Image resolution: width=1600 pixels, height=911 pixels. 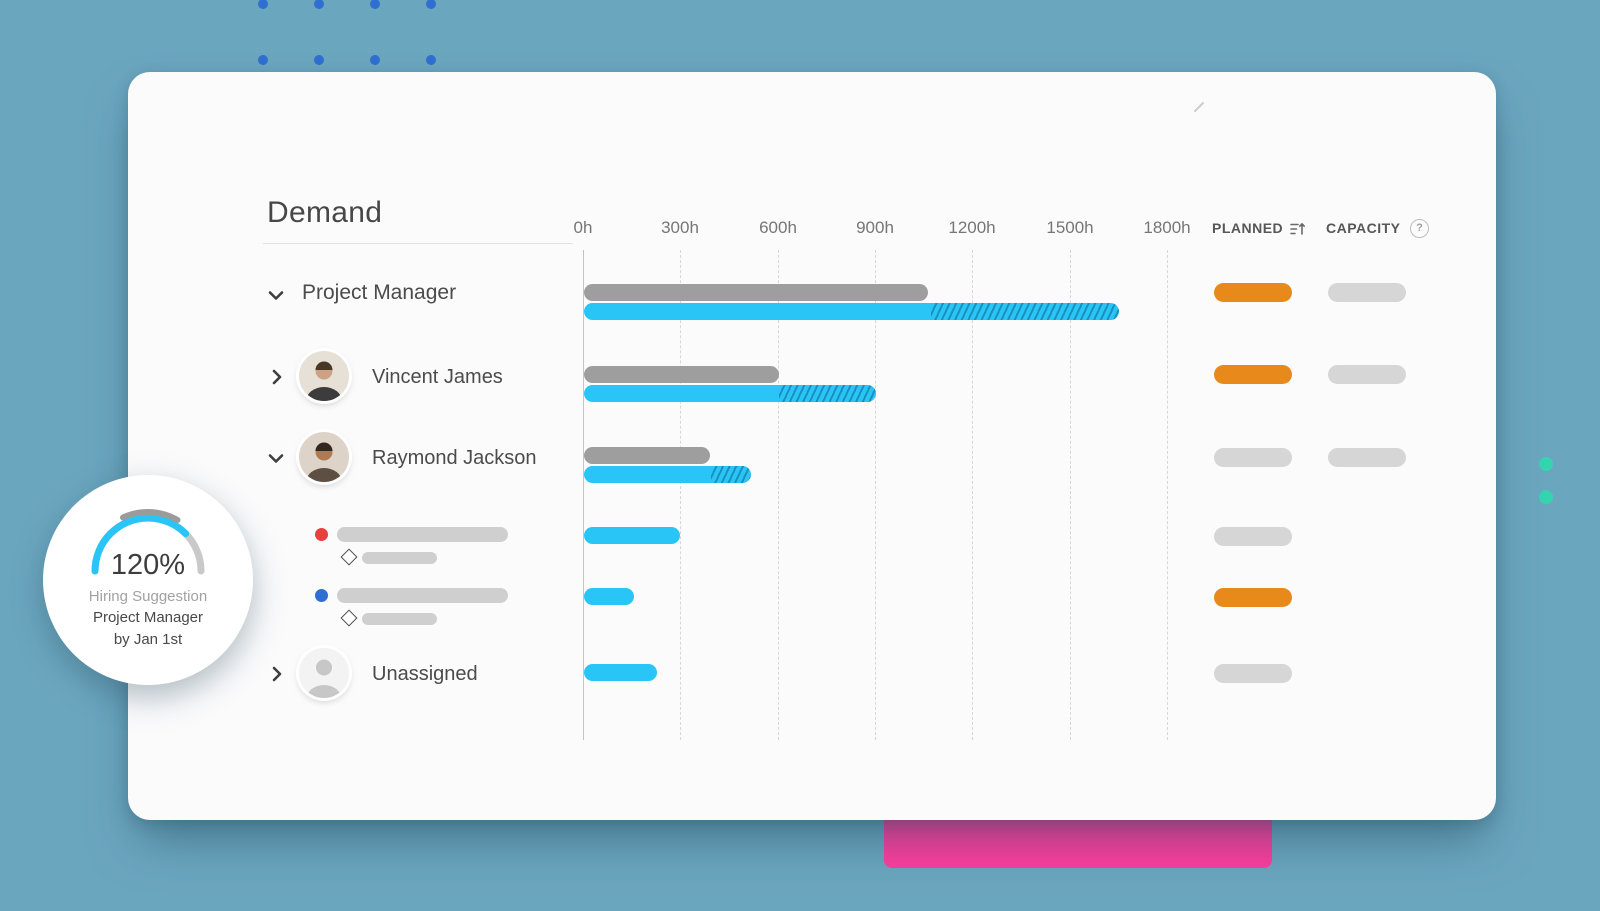 What do you see at coordinates (1070, 227) in the screenshot?
I see `axis-tick: 1500h` at bounding box center [1070, 227].